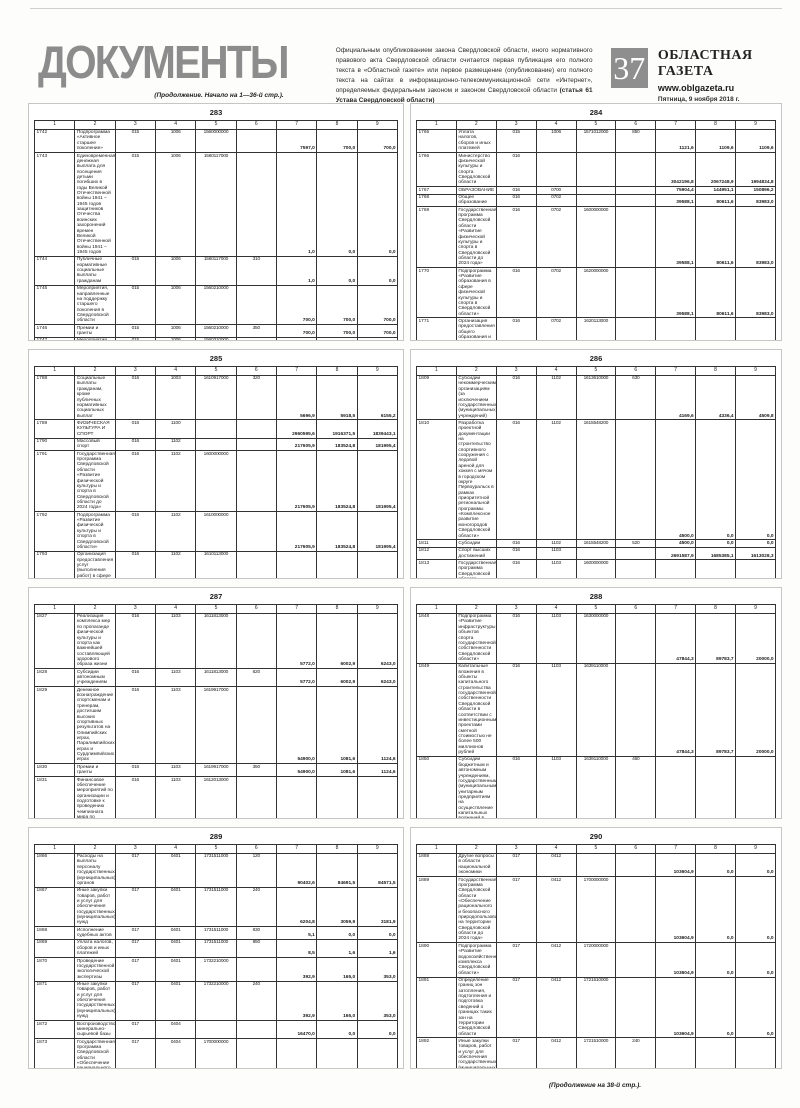 Image resolution: width=800 pixels, height=1108 pixels. Describe the element at coordinates (296, 725) in the screenshot. I see `amount-cell: 54900,0` at that location.